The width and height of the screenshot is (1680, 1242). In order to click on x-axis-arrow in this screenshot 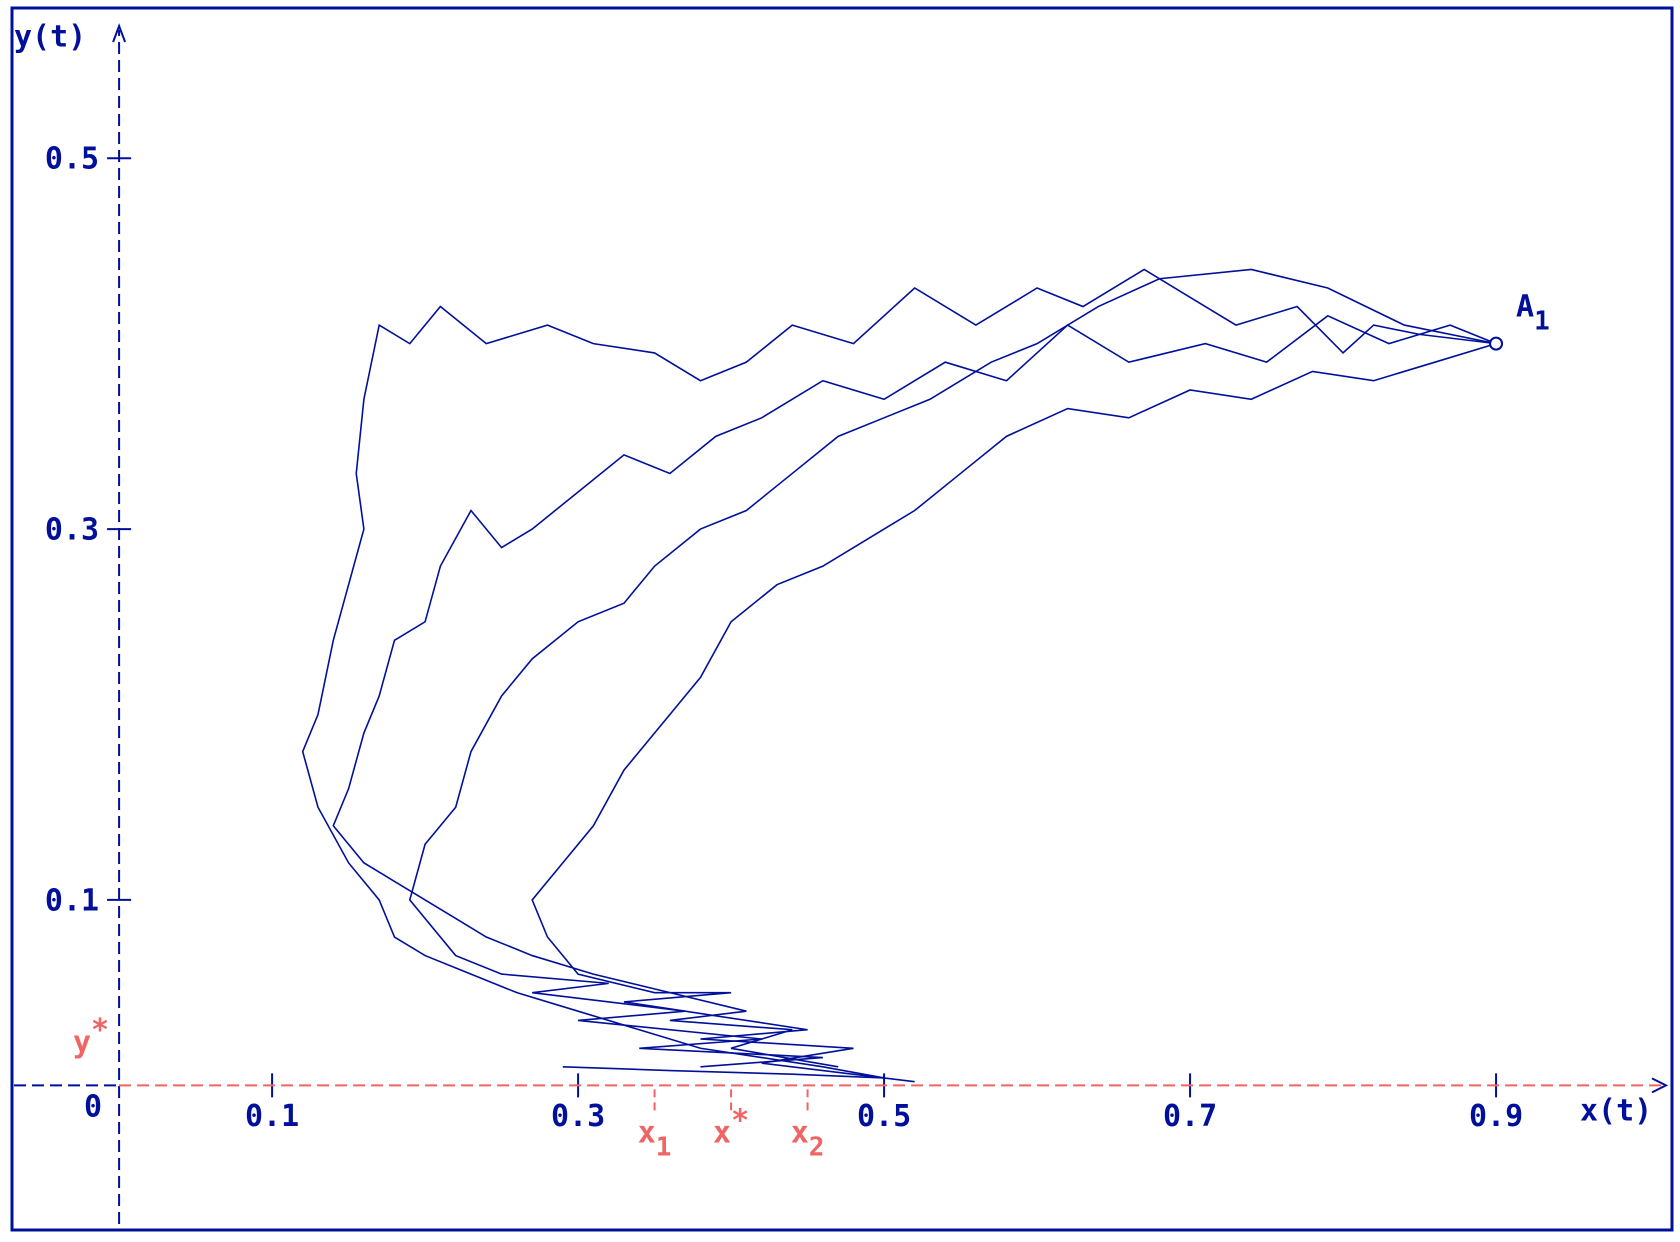, I will do `click(1660, 1085)`.